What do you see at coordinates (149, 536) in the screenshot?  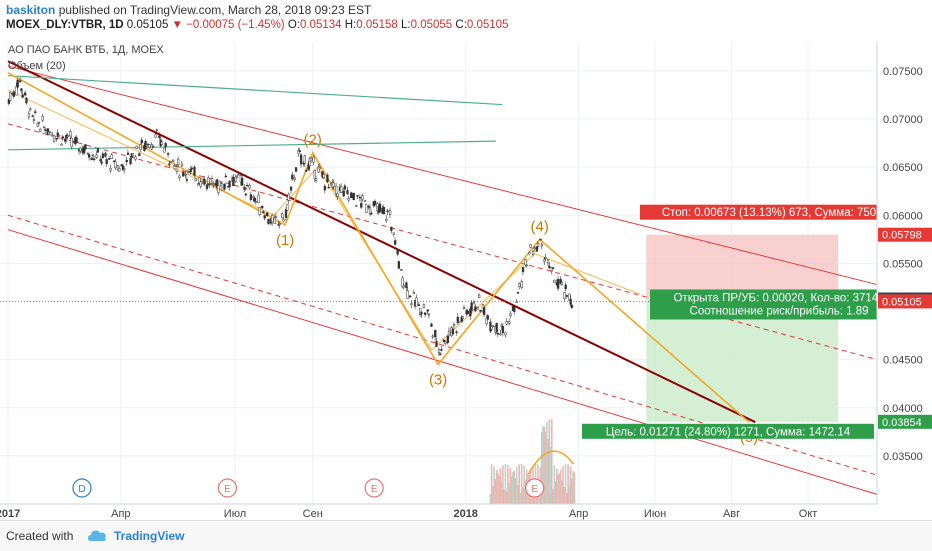 I see `tradingview-brand-link: TradingView` at bounding box center [149, 536].